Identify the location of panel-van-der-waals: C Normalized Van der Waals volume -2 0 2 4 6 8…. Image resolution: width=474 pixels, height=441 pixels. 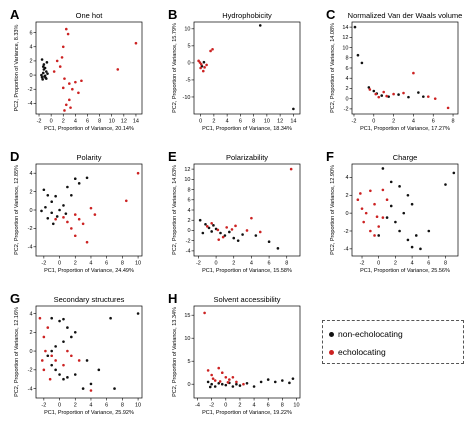
(391, 78).